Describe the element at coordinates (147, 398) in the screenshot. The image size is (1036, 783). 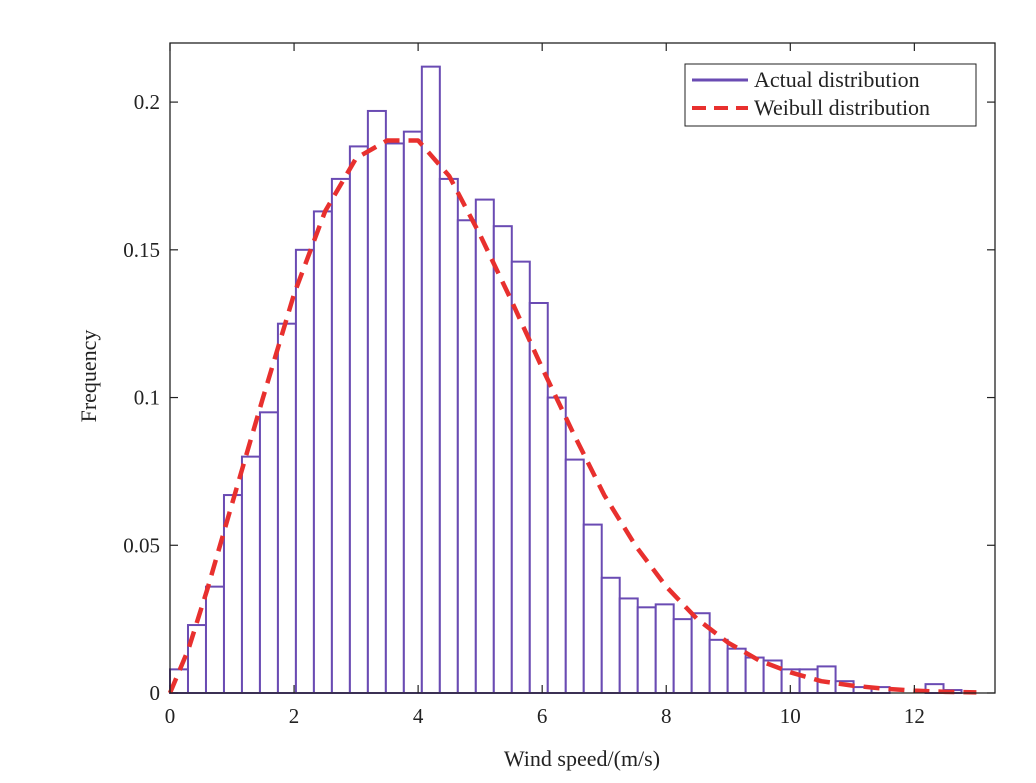
I see `y-tick-label: 0.1` at that location.